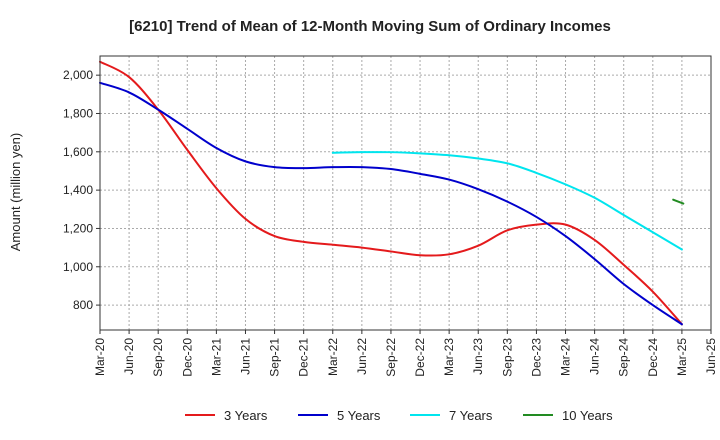 Image resolution: width=720 pixels, height=440 pixels. Describe the element at coordinates (275, 357) in the screenshot. I see `x-tick-label: Sep-21` at that location.